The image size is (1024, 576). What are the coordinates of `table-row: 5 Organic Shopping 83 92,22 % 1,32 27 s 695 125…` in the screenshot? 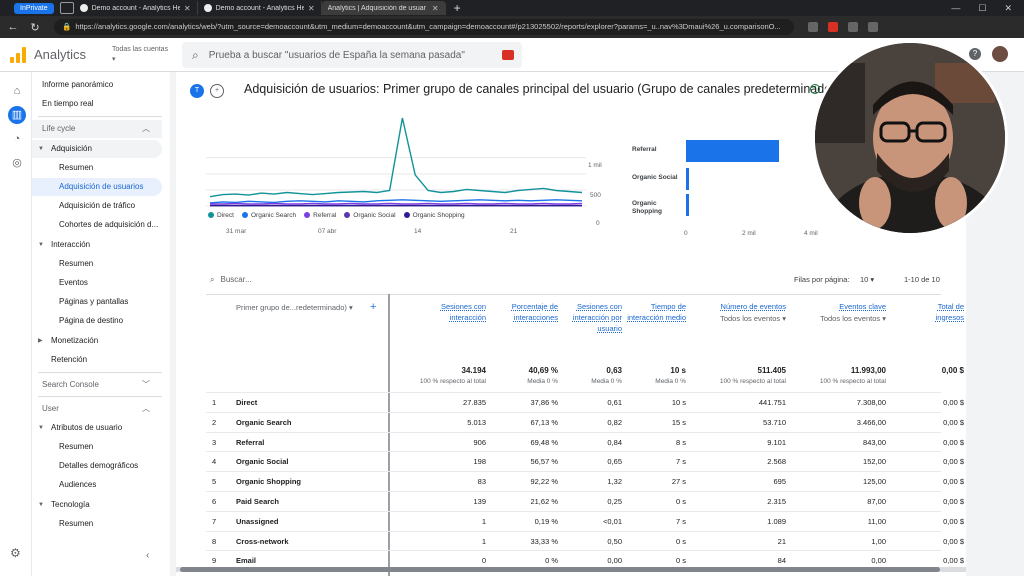 It's located at (585, 481).